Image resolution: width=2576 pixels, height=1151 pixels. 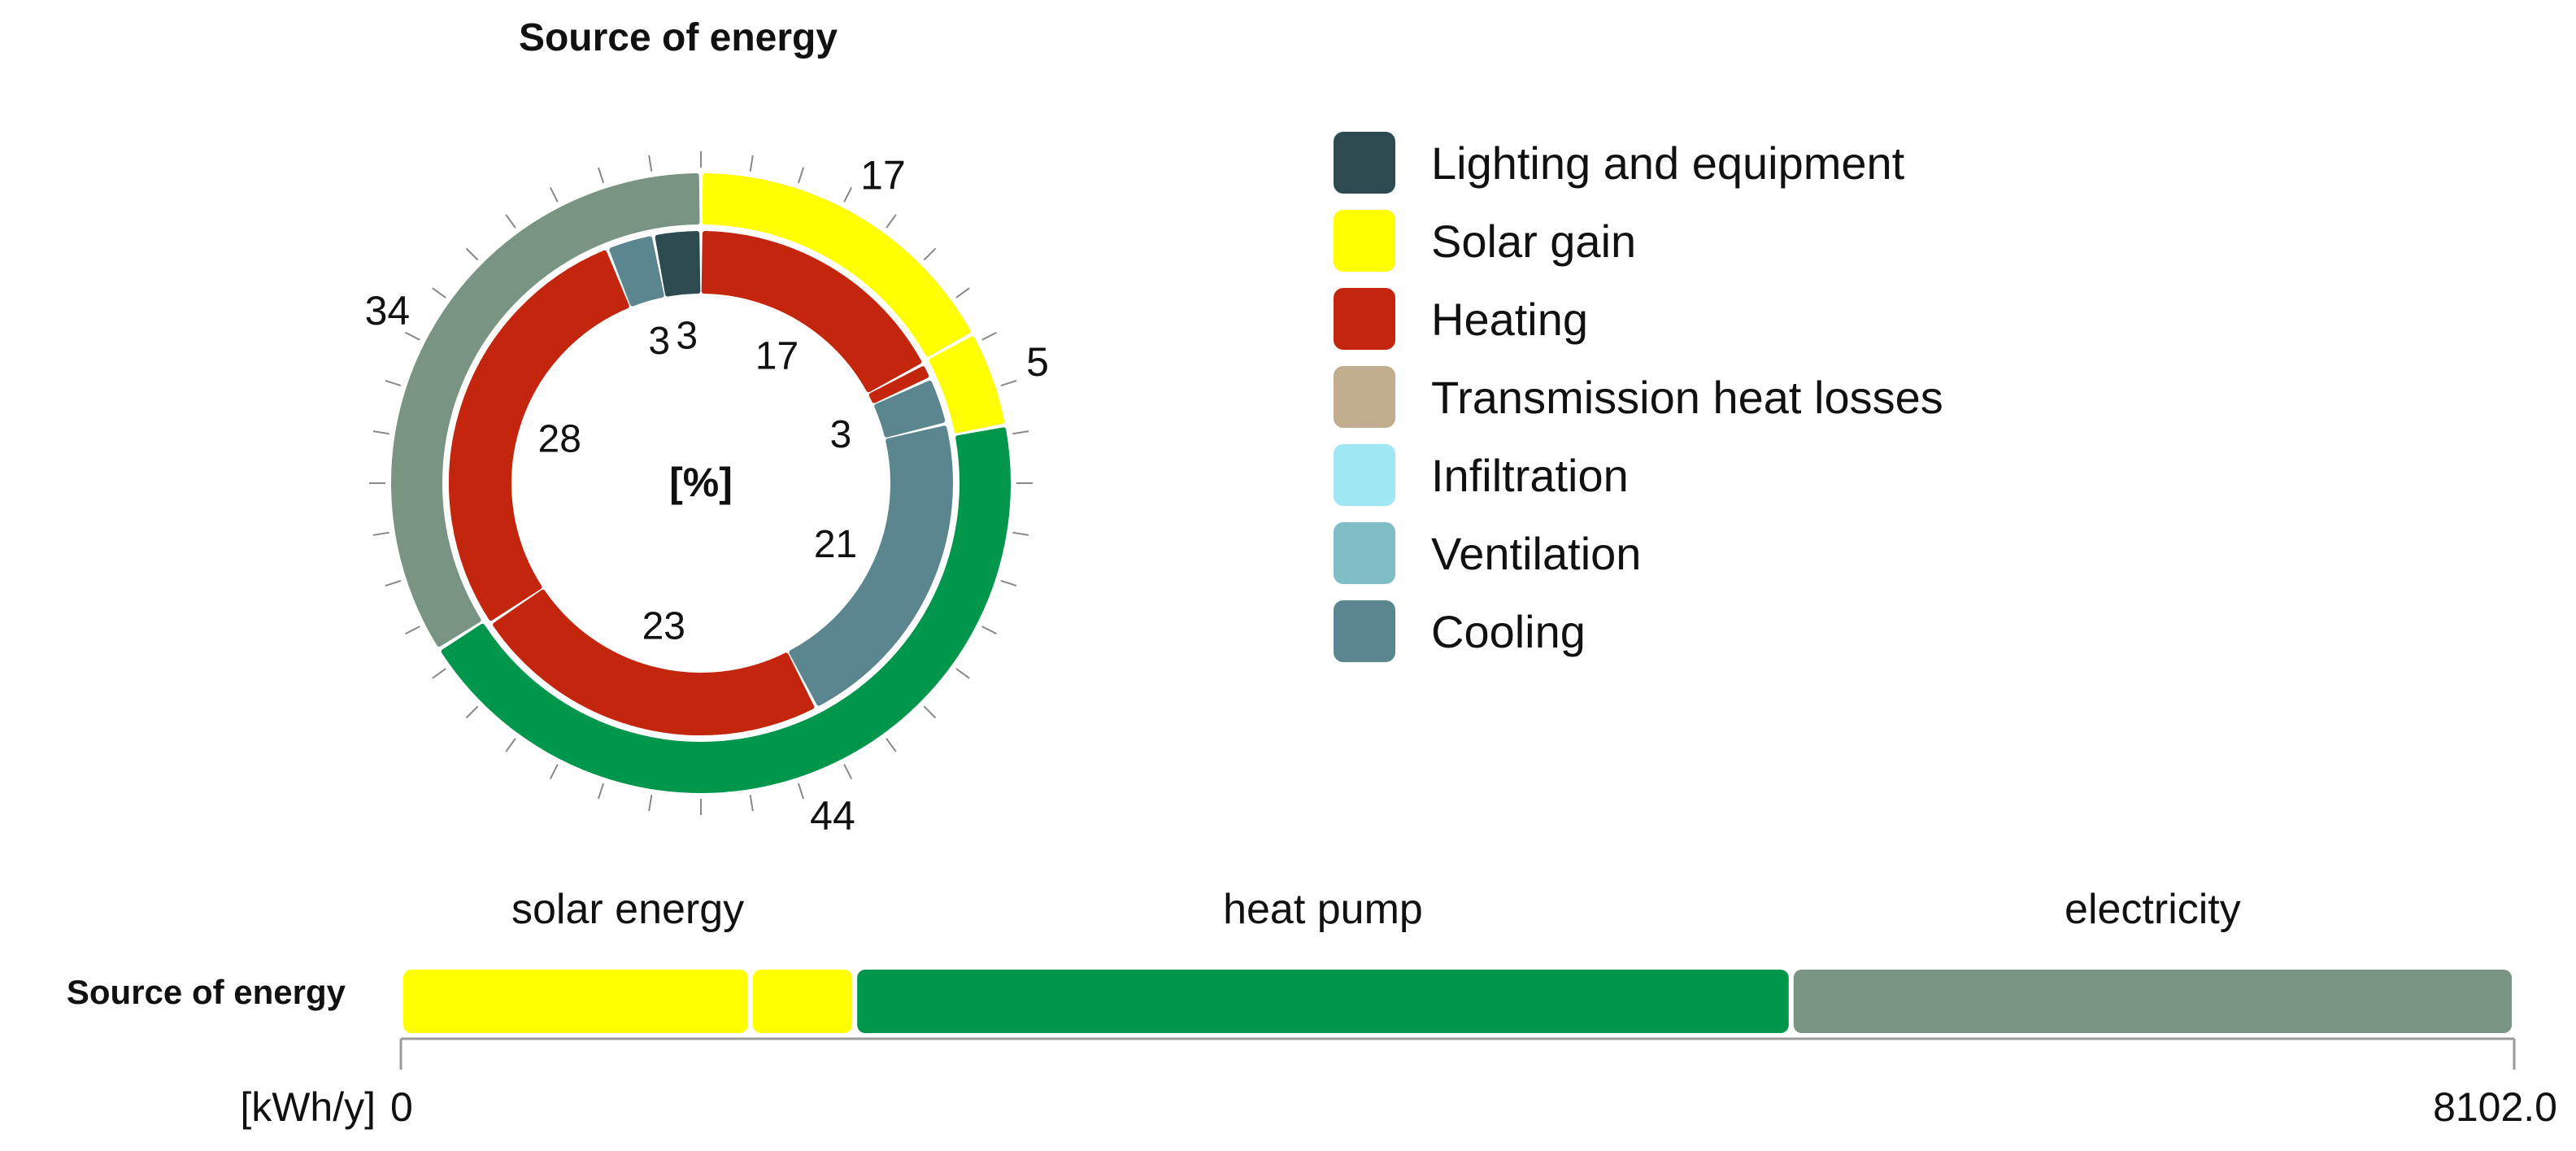 What do you see at coordinates (1510, 319) in the screenshot?
I see `legend-label: Heating` at bounding box center [1510, 319].